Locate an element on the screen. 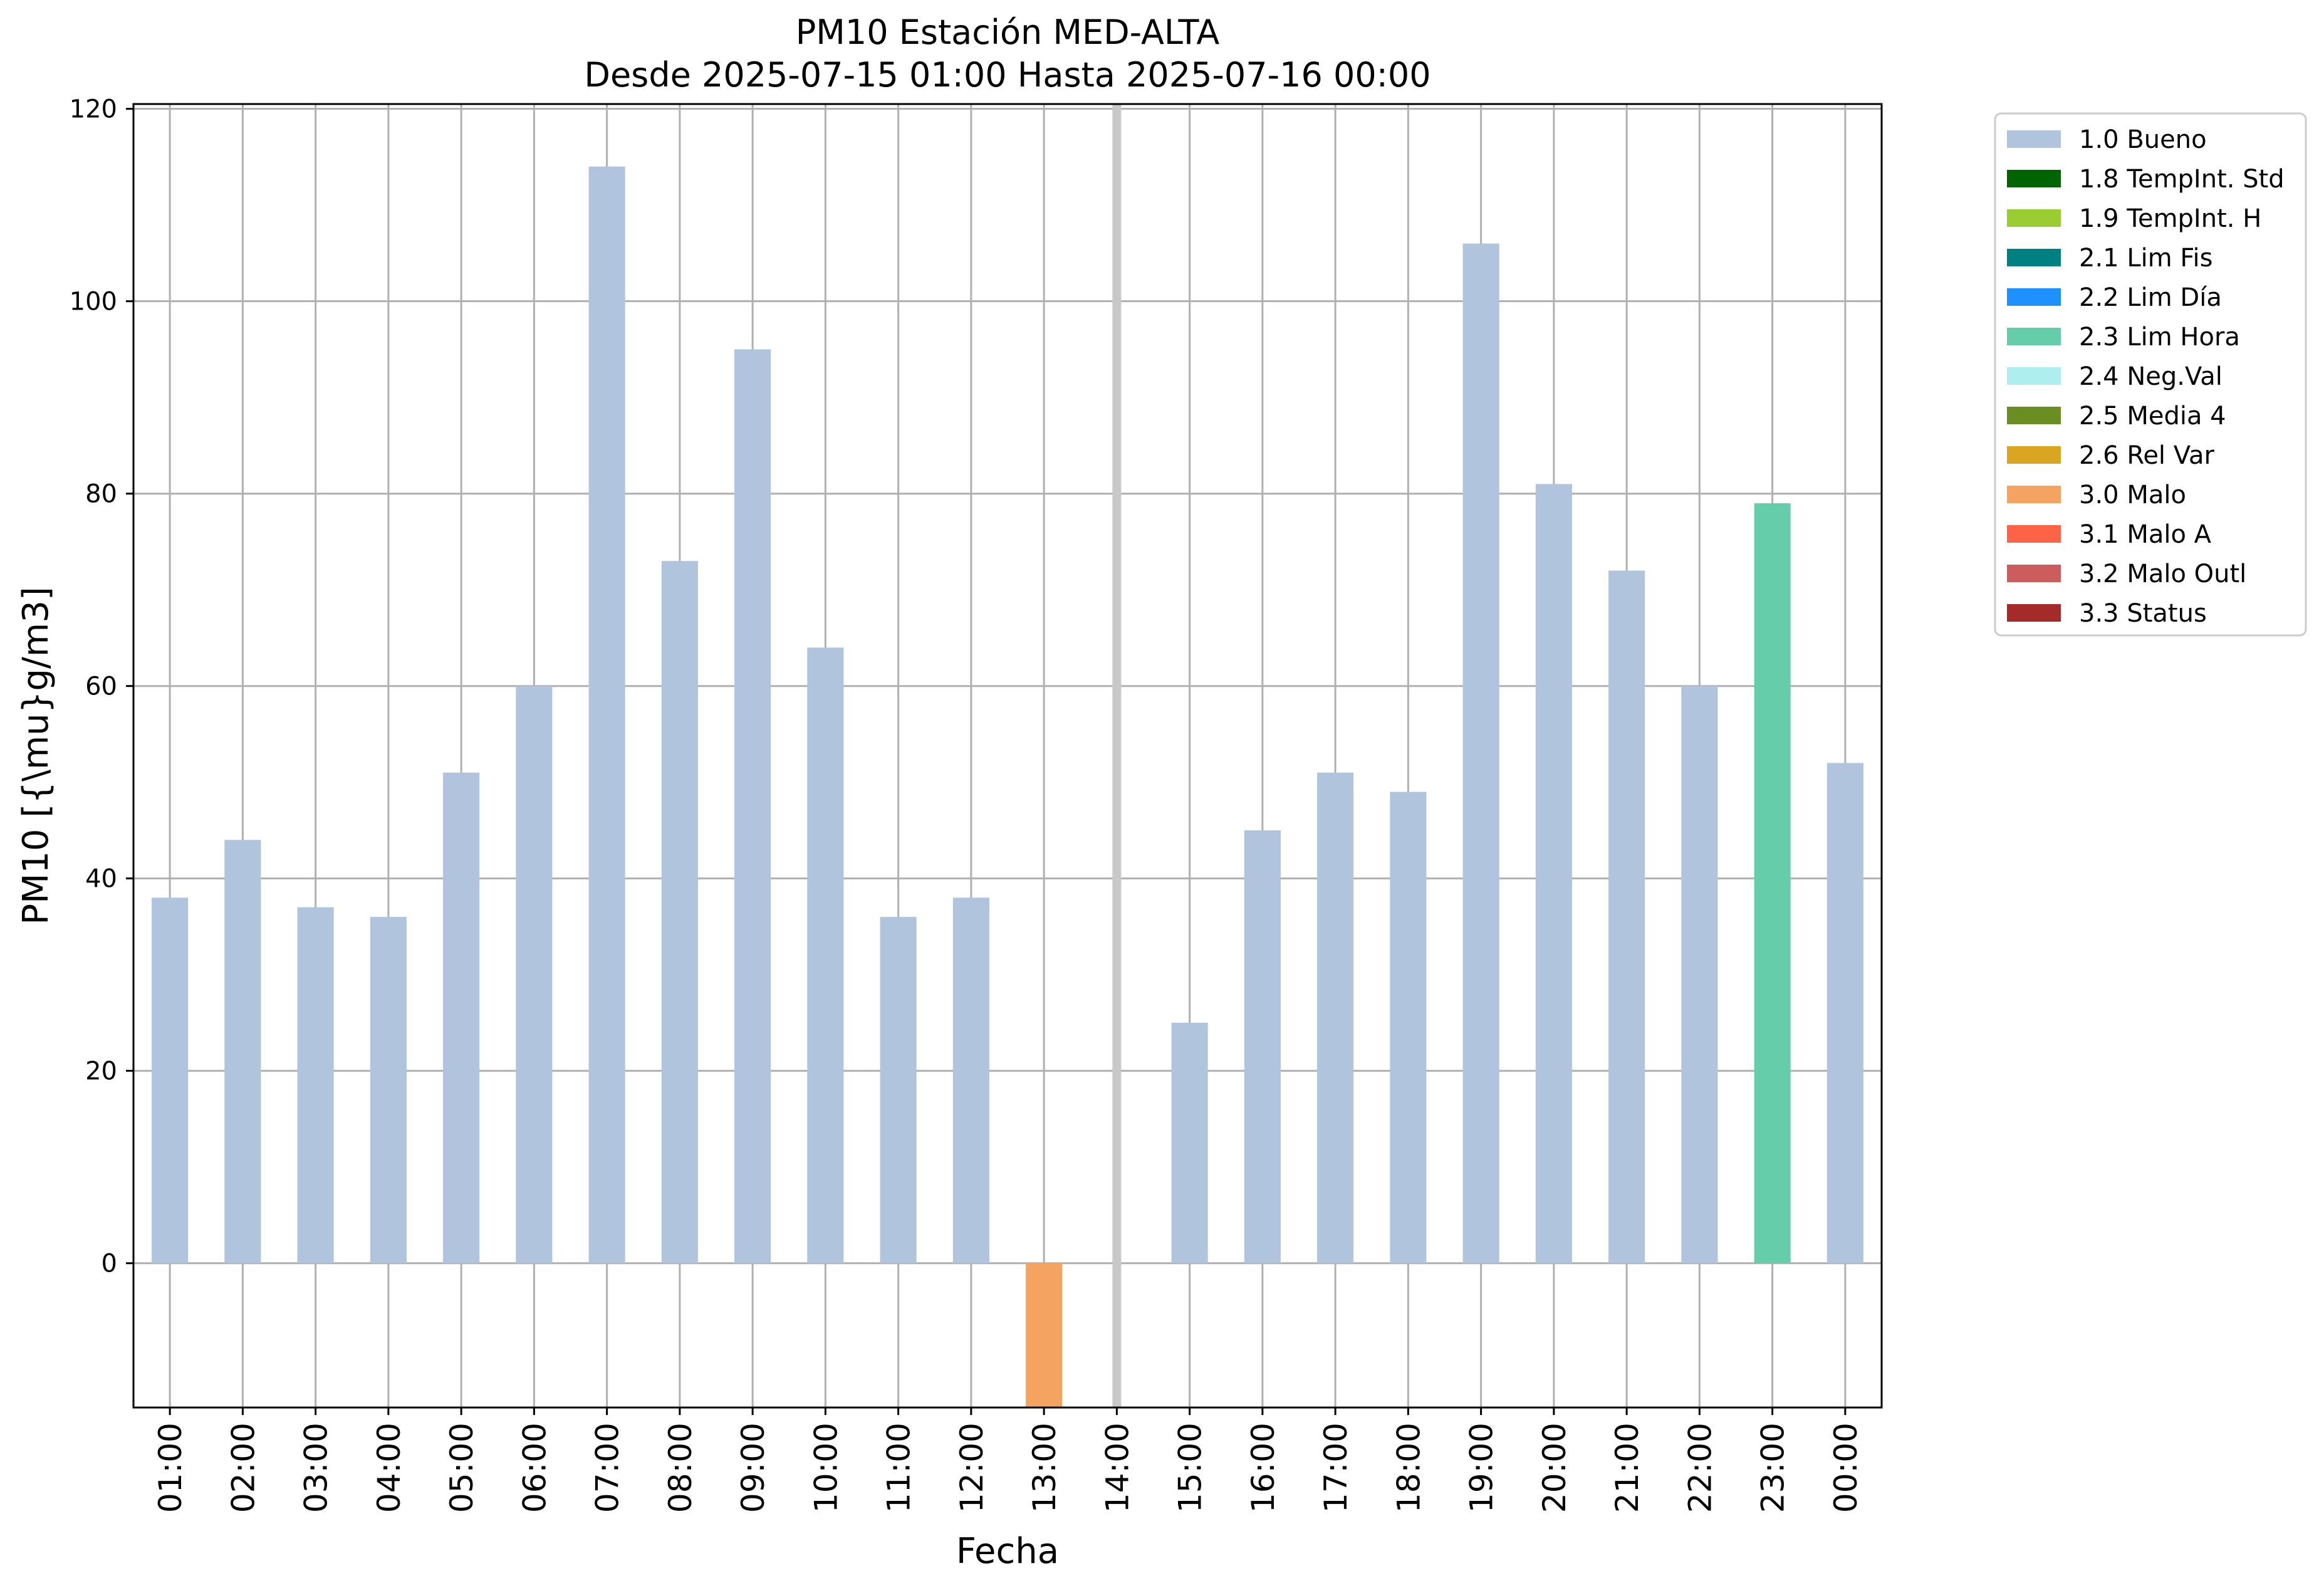  y-tick-label: 40 is located at coordinates (101, 880).